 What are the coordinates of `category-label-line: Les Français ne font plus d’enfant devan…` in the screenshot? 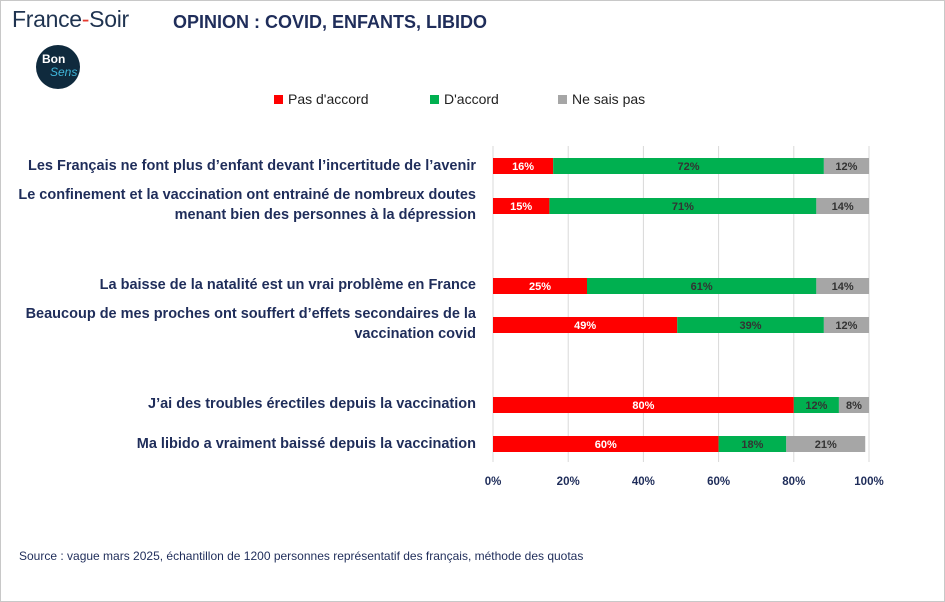 It's located at (252, 166).